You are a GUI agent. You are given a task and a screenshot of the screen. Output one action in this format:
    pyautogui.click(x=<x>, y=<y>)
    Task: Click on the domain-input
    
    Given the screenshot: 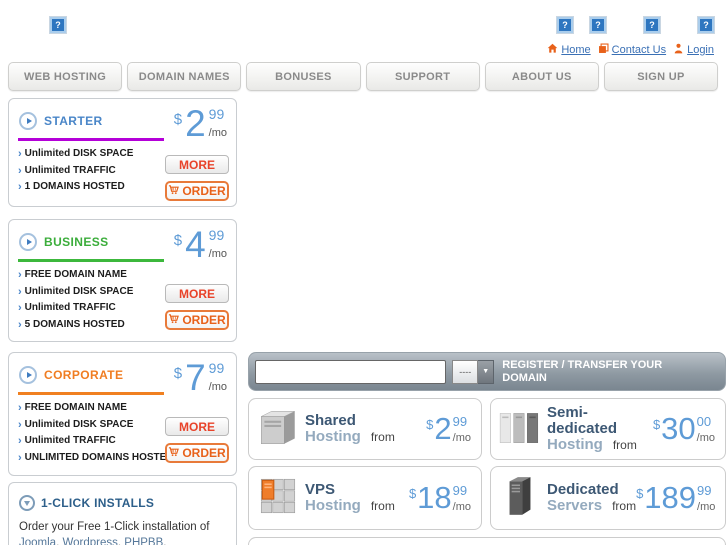 What is the action you would take?
    pyautogui.click(x=351, y=371)
    